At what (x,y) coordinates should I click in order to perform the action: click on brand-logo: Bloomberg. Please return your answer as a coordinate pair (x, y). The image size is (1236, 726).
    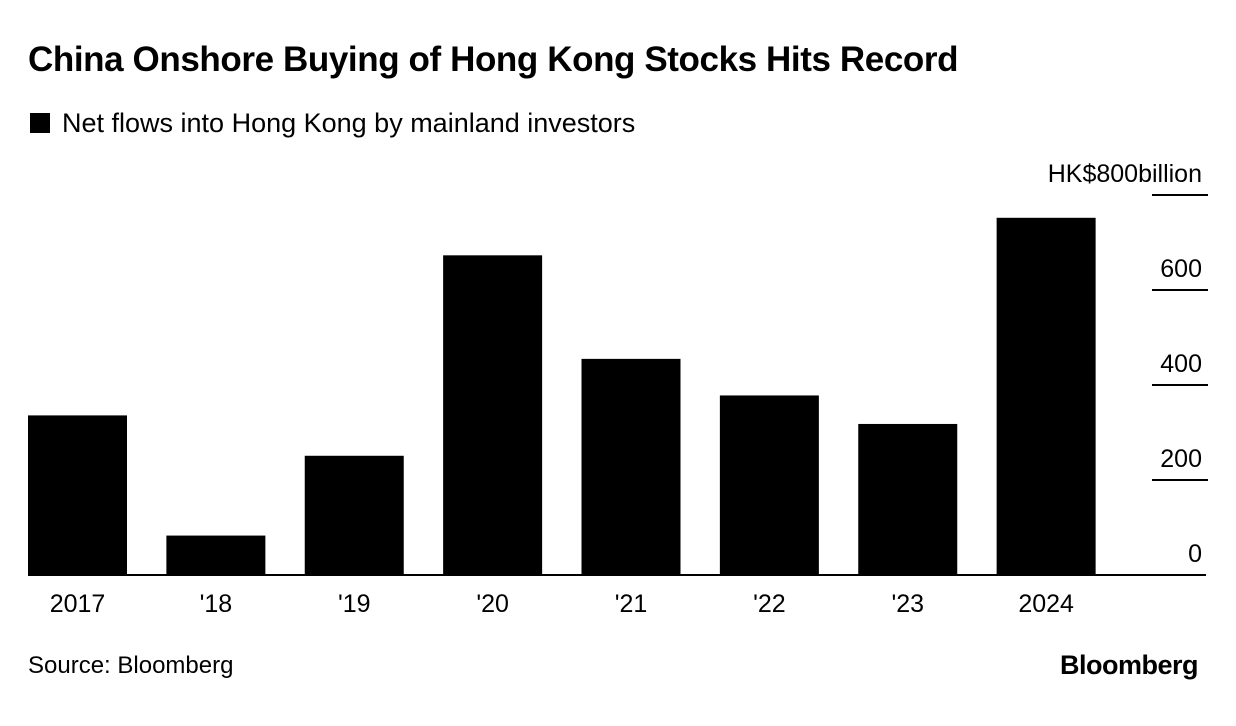
    Looking at the image, I should click on (1129, 665).